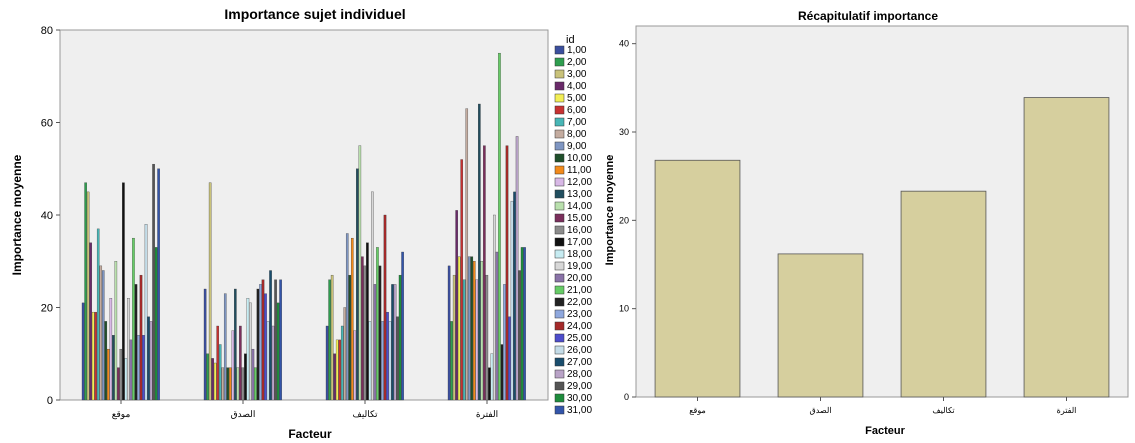  I want to click on x-tick-label: الصدق, so click(820, 410).